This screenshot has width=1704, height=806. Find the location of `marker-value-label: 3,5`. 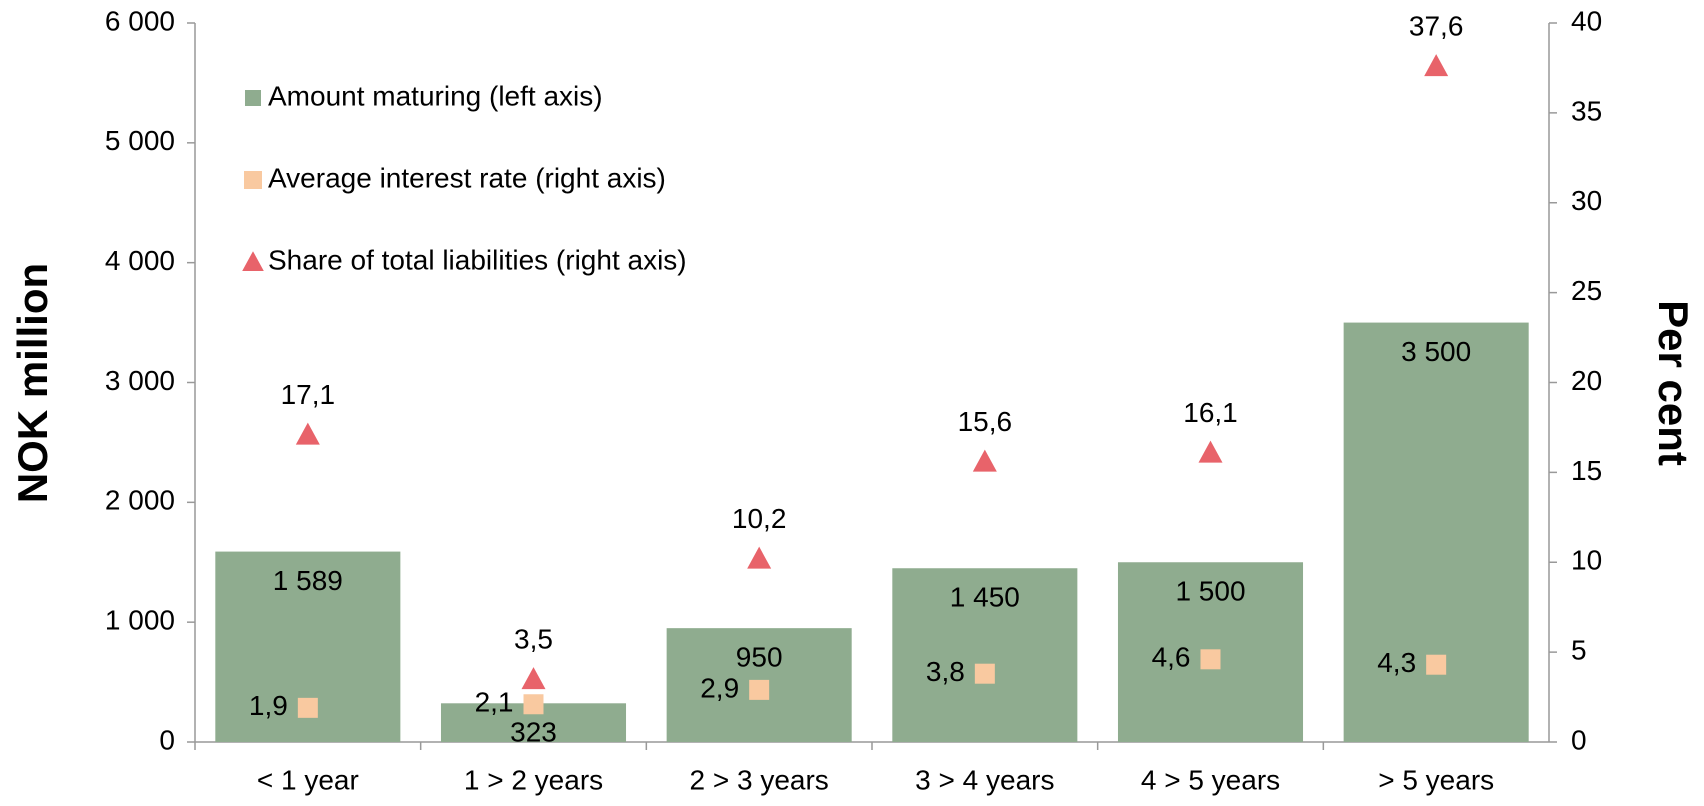

marker-value-label: 3,5 is located at coordinates (533, 638).